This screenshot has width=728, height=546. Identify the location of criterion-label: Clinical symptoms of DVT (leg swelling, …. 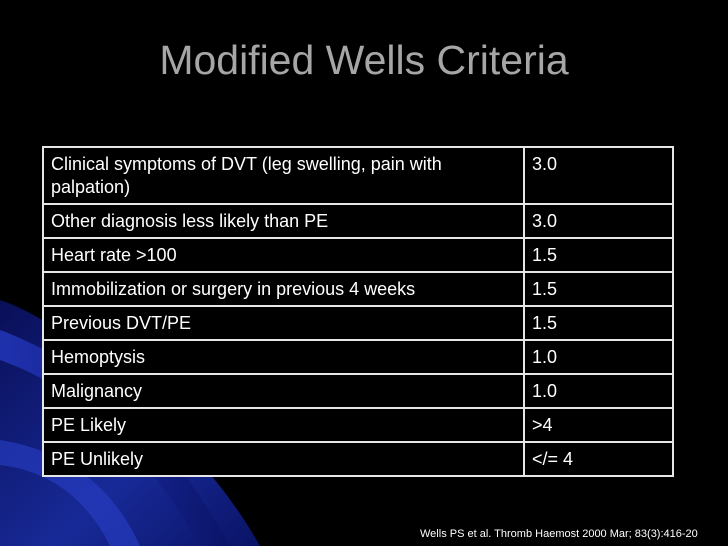
(283, 175).